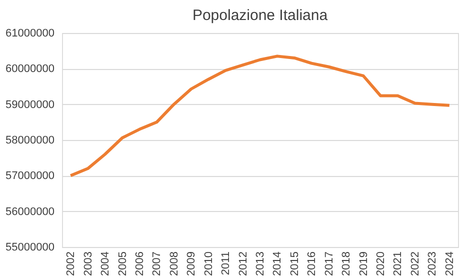  Describe the element at coordinates (398, 264) in the screenshot. I see `x-tick-label: 2021` at that location.